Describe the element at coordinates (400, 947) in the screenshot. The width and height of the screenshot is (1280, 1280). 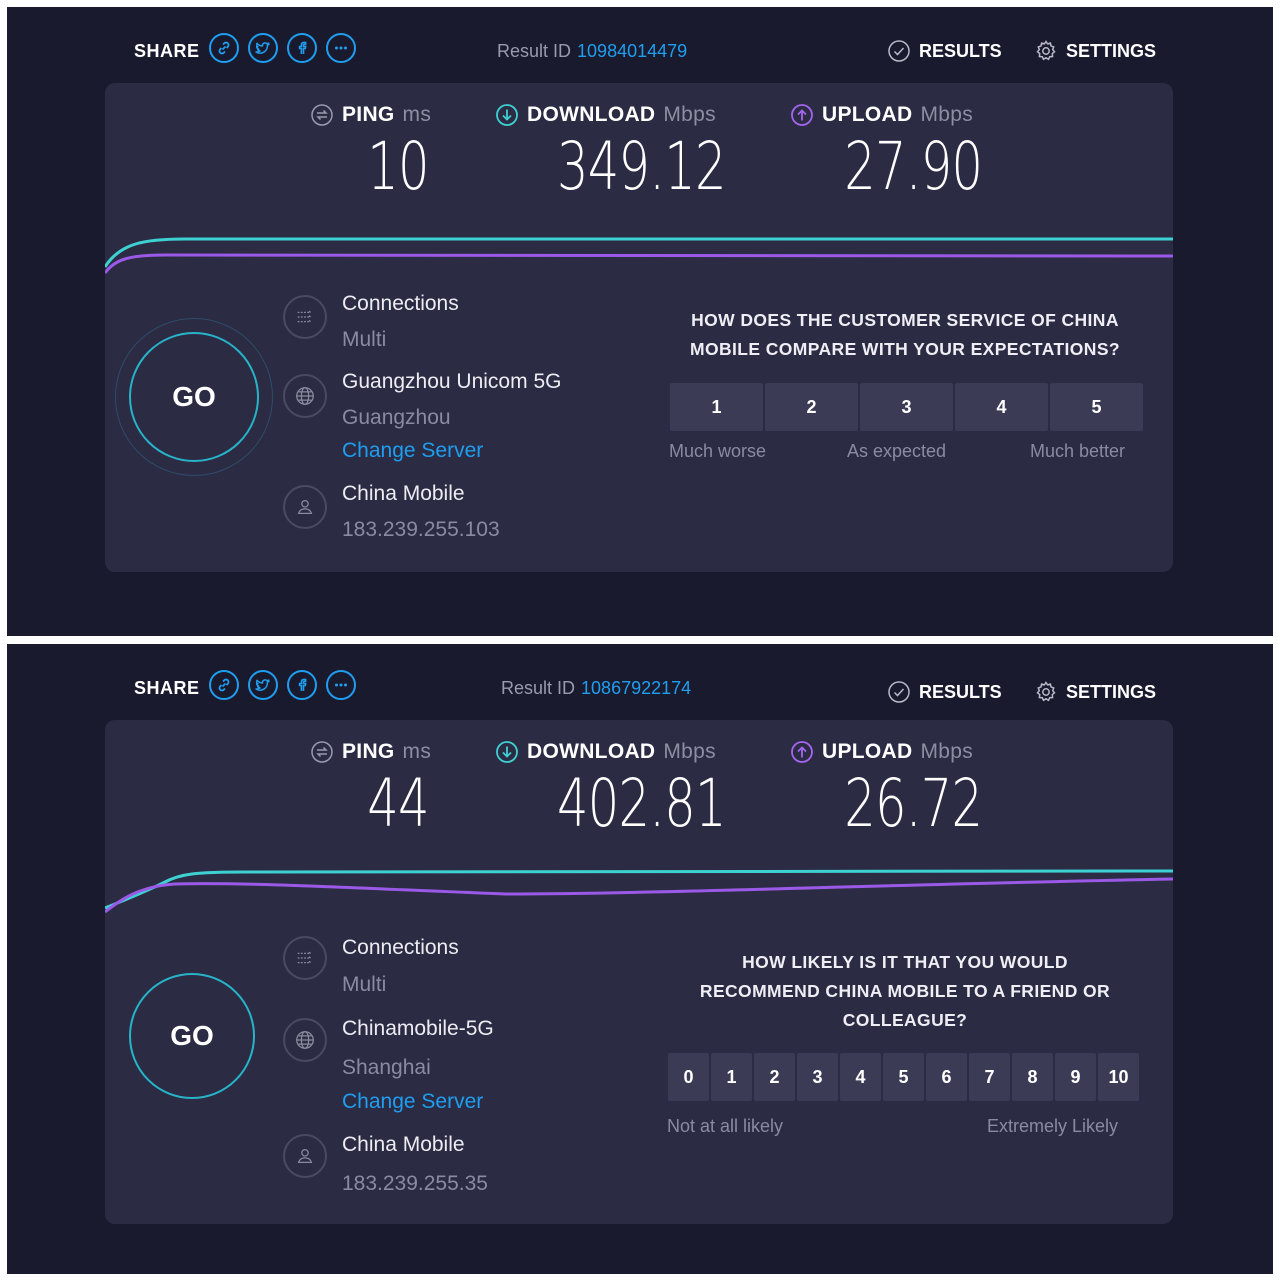
I see `connections-title: Connections` at that location.